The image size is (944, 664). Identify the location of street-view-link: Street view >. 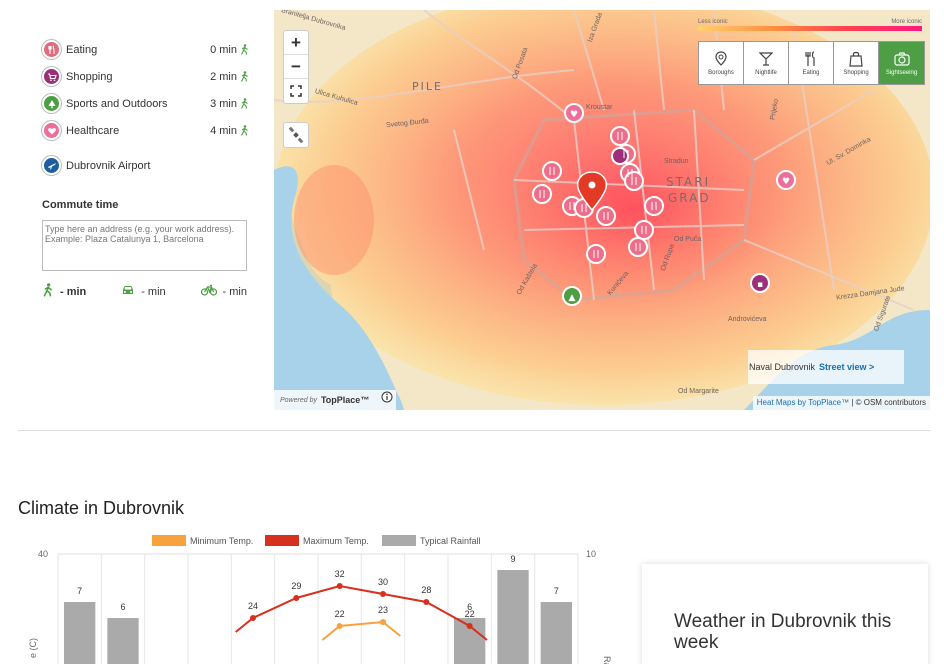
(847, 367).